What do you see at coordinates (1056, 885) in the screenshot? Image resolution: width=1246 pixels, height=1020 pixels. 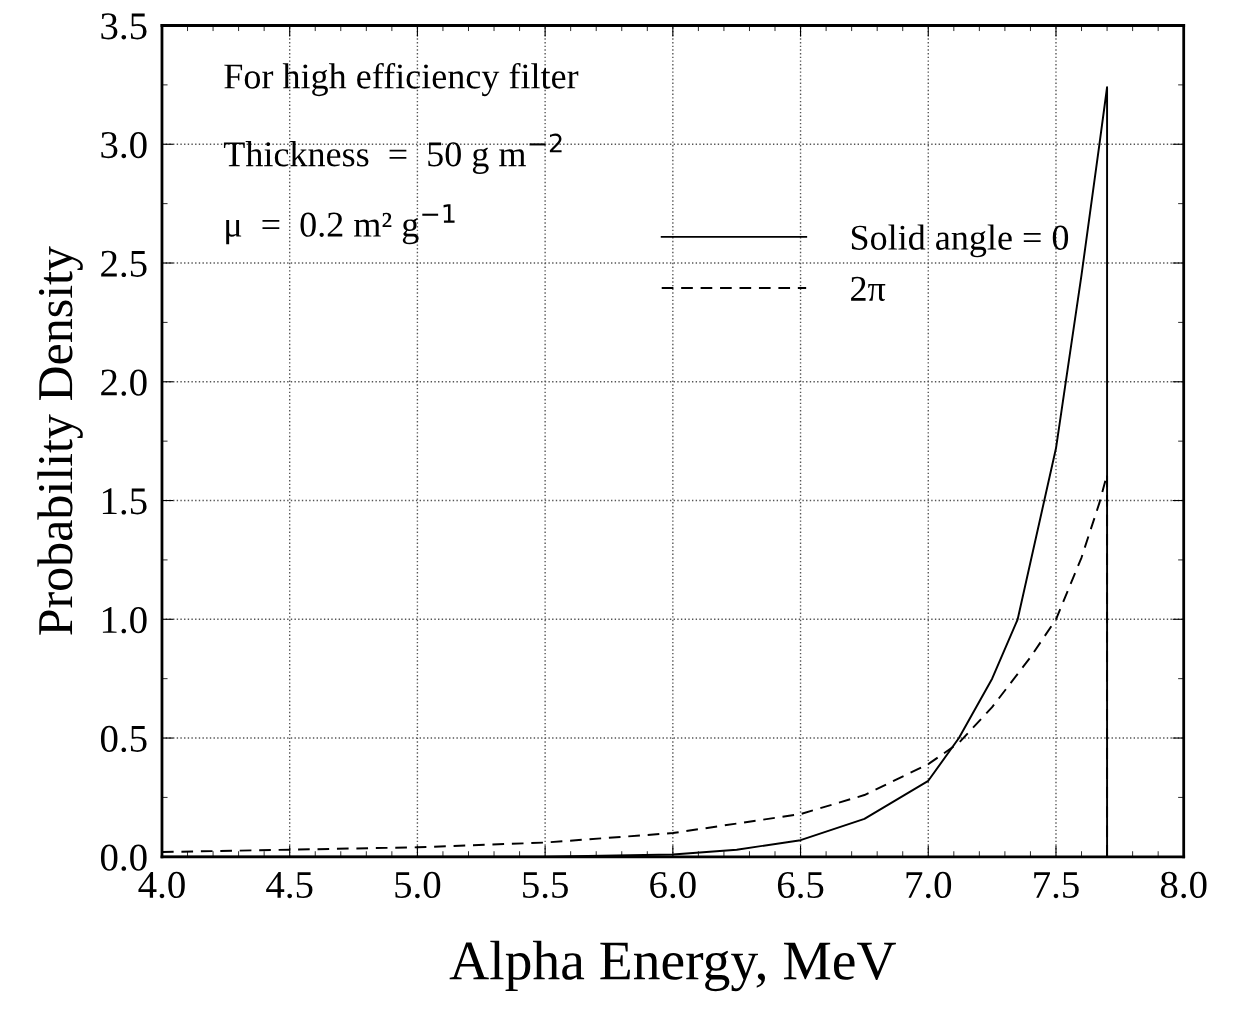 I see `x-tick-label: 7.5` at bounding box center [1056, 885].